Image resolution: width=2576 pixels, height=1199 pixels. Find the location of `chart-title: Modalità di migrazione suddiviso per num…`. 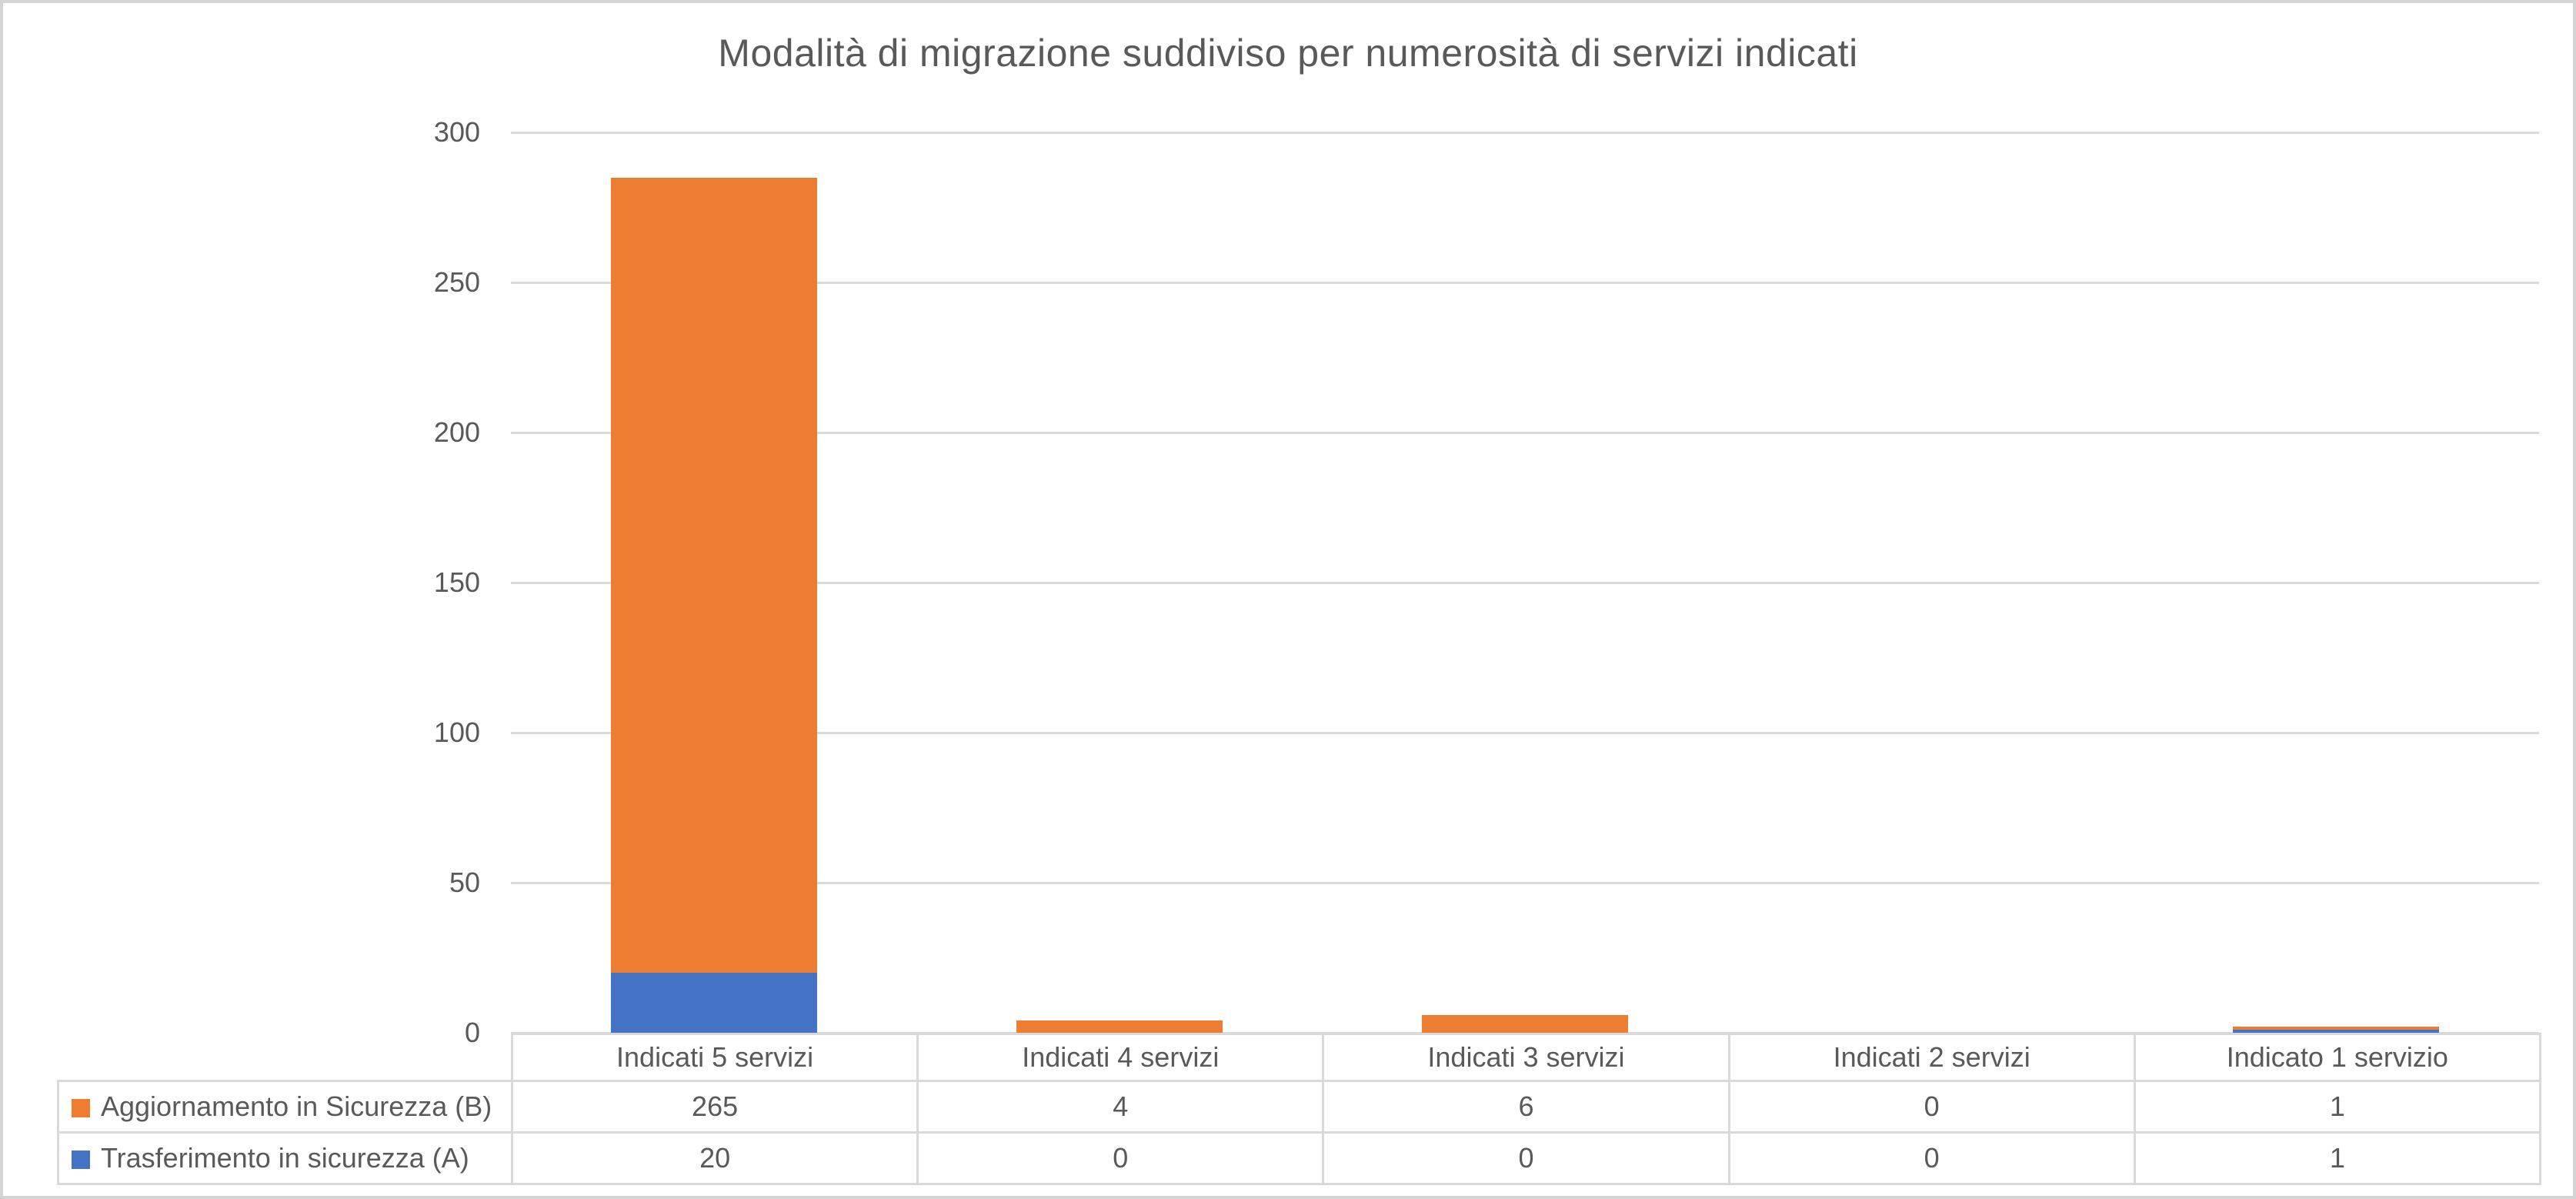

chart-title: Modalità di migrazione suddiviso per num… is located at coordinates (1288, 53).